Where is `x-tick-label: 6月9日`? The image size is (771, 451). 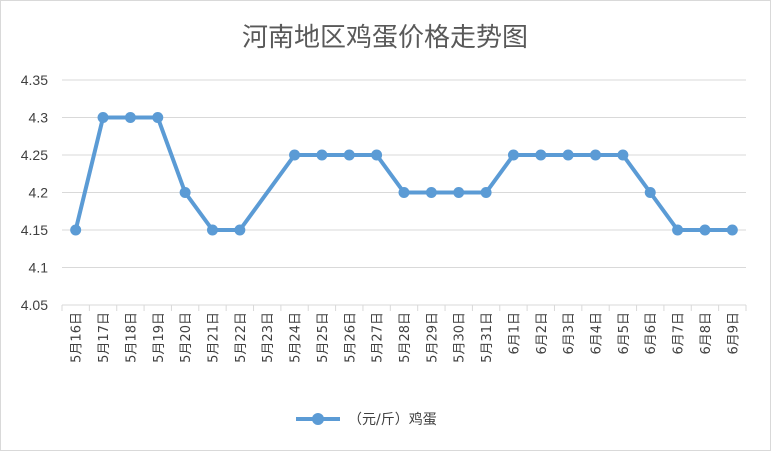 x-tick-label: 6月9日 is located at coordinates (733, 333).